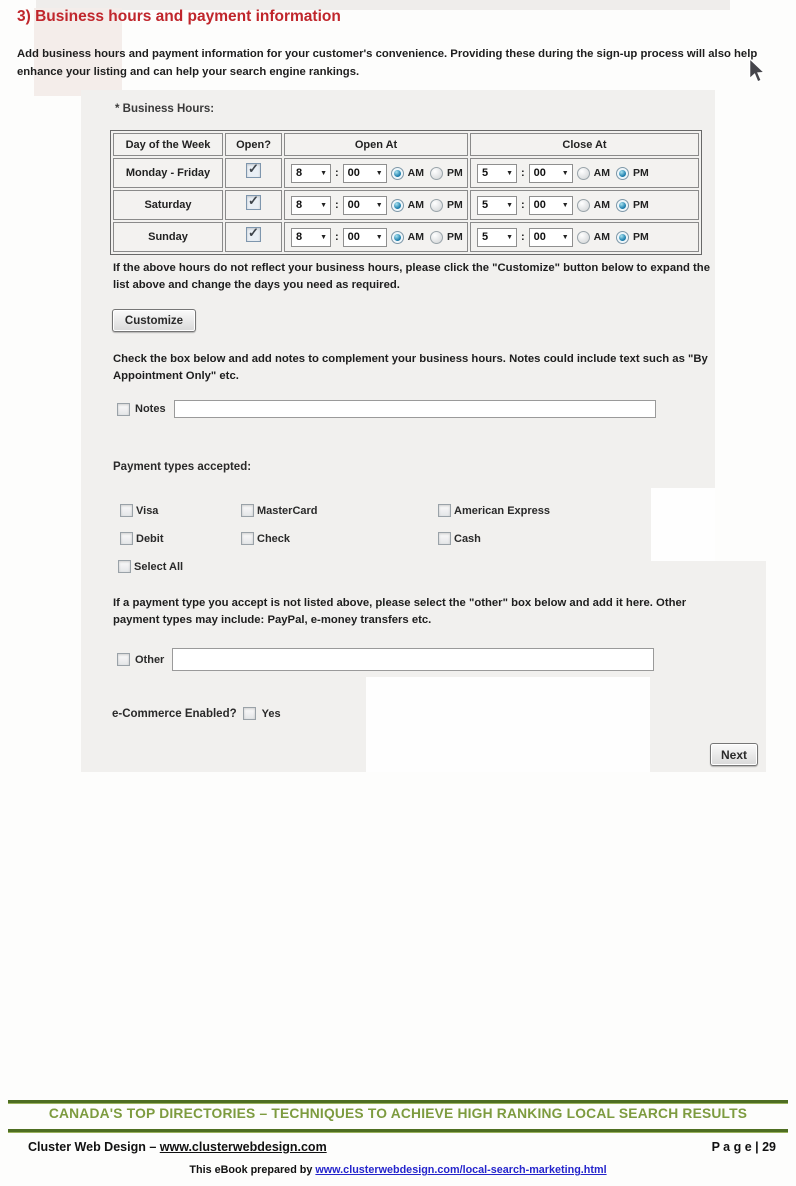 Image resolution: width=796 pixels, height=1186 pixels. Describe the element at coordinates (126, 510) in the screenshot. I see `visa-checkbox` at that location.